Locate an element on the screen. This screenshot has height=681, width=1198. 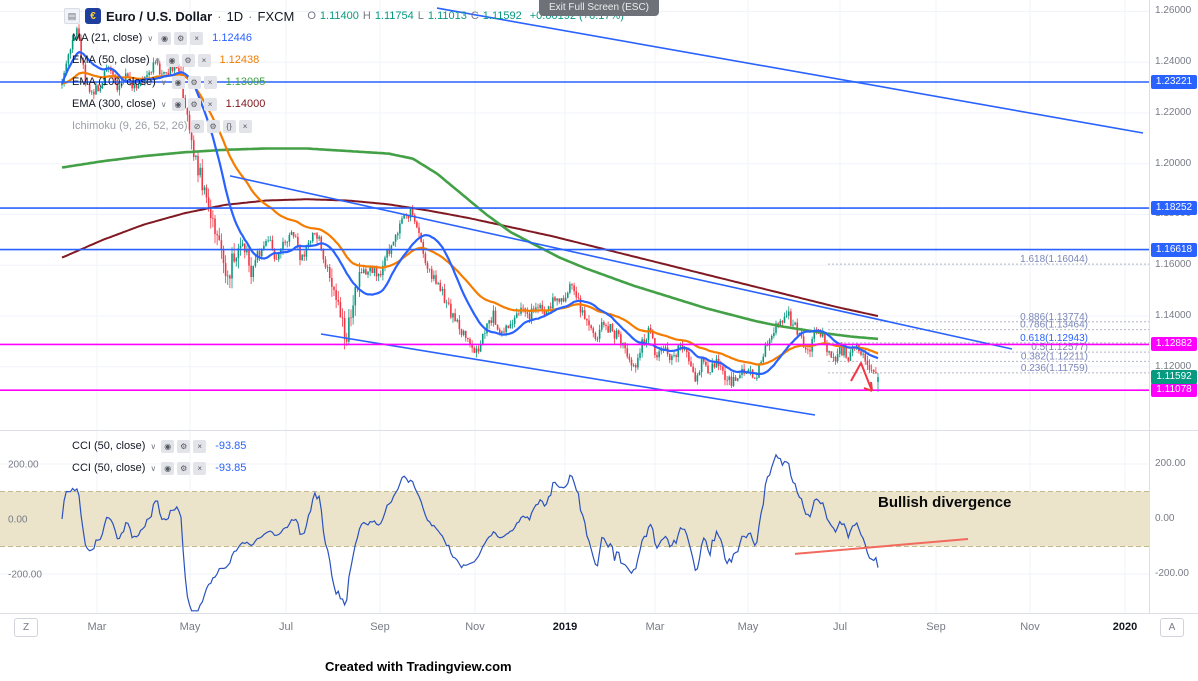
indicator-label: EMA (100, close) is located at coordinates (114, 82).